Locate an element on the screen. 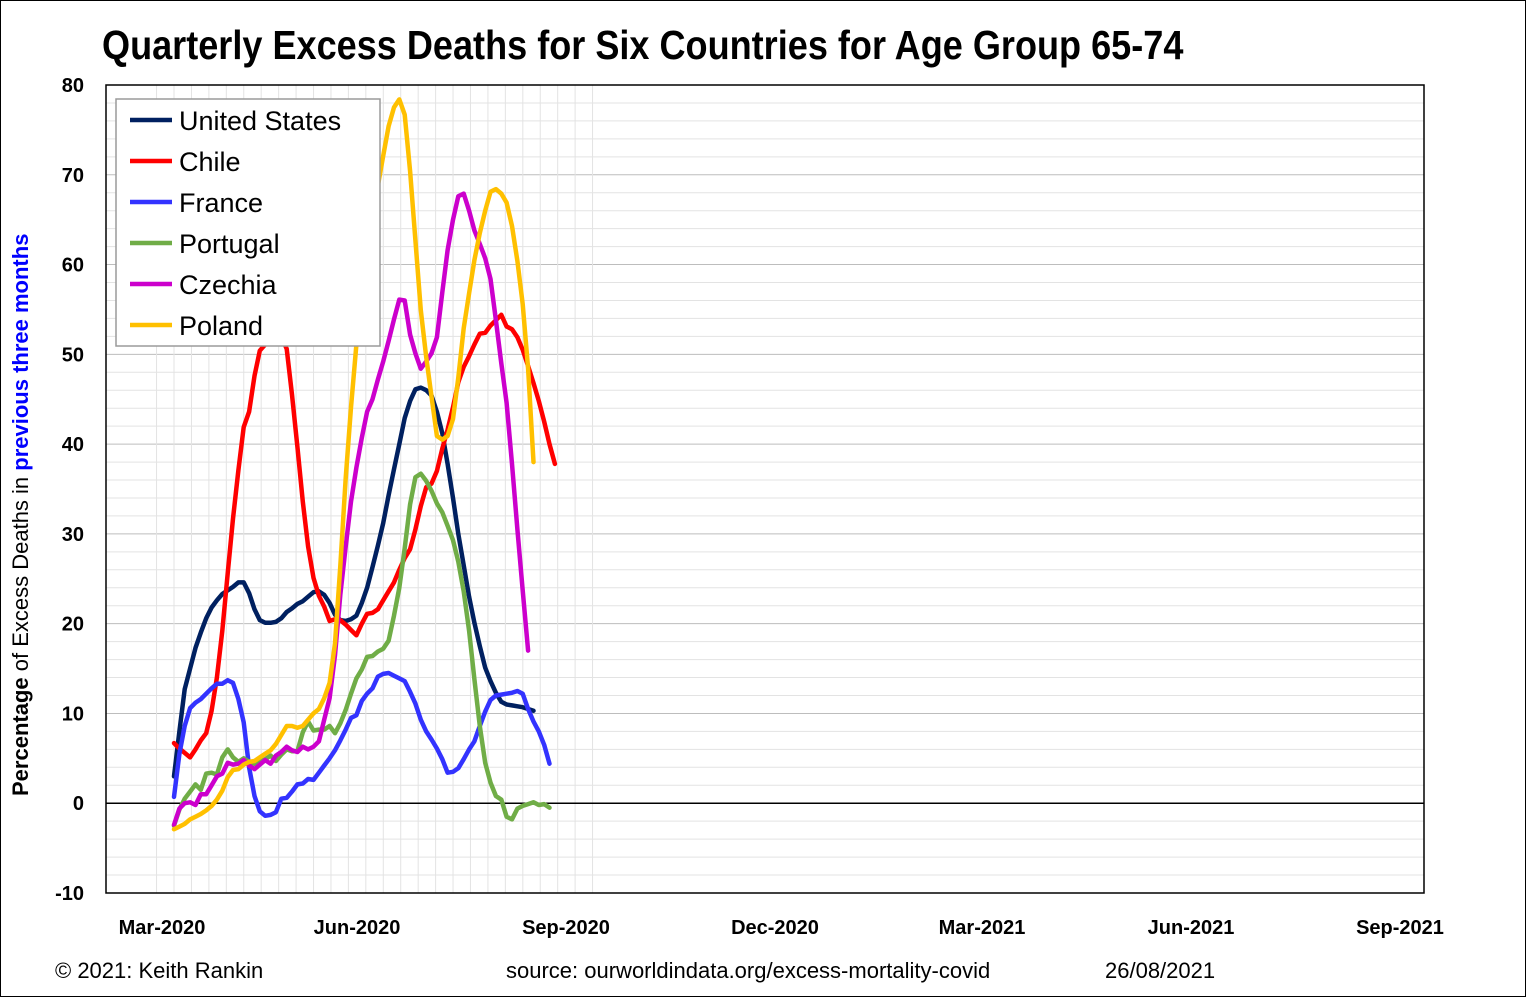 This screenshot has width=1528, height=999. x-tick-label: Mar-2020 is located at coordinates (162, 928).